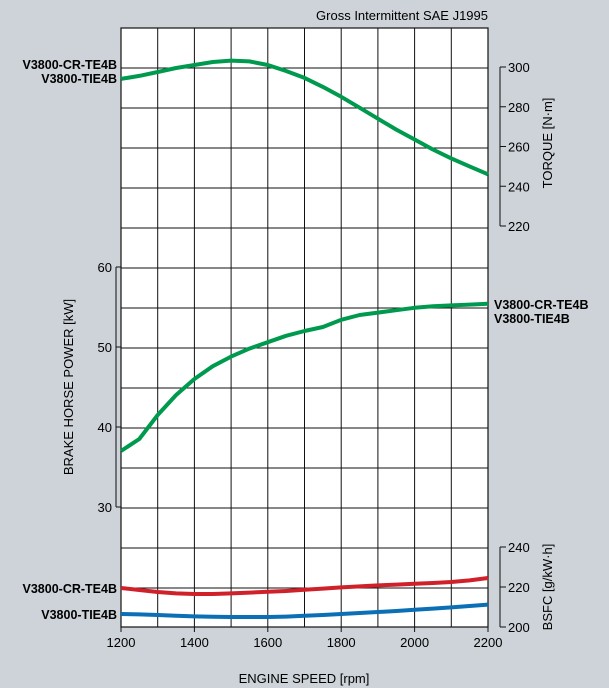 The width and height of the screenshot is (609, 688). What do you see at coordinates (519, 226) in the screenshot?
I see `torque-tick-label: 220` at bounding box center [519, 226].